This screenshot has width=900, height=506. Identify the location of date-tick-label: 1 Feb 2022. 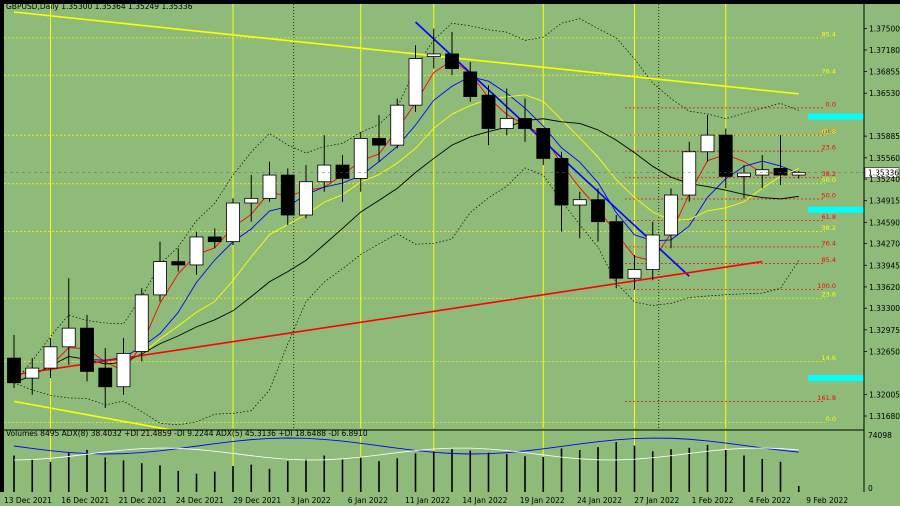
(713, 500).